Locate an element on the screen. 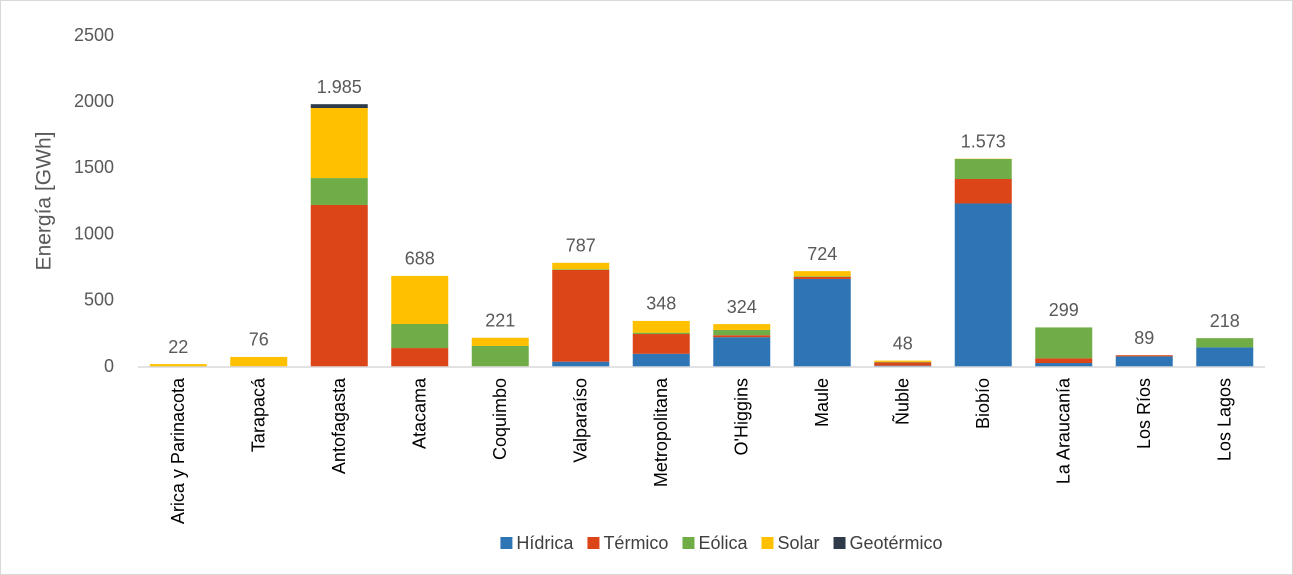 The height and width of the screenshot is (575, 1293). total-label: 348 is located at coordinates (661, 304).